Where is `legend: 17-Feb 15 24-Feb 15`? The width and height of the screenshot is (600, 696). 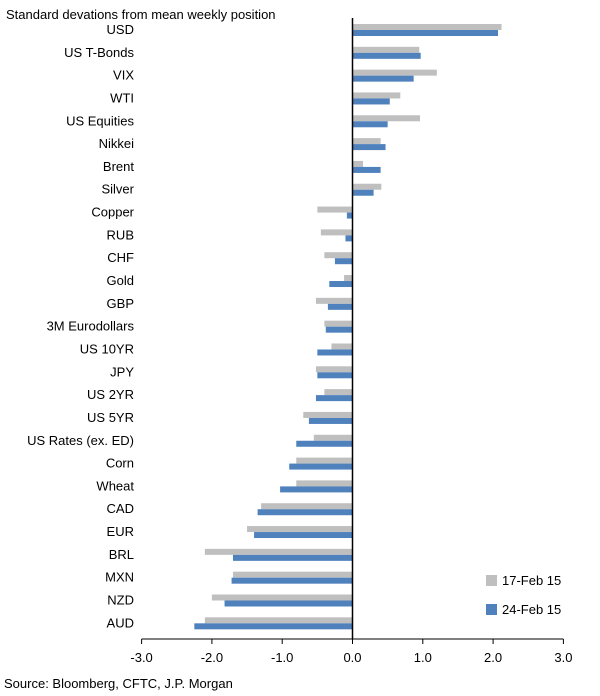 legend: 17-Feb 15 24-Feb 15 is located at coordinates (523, 595).